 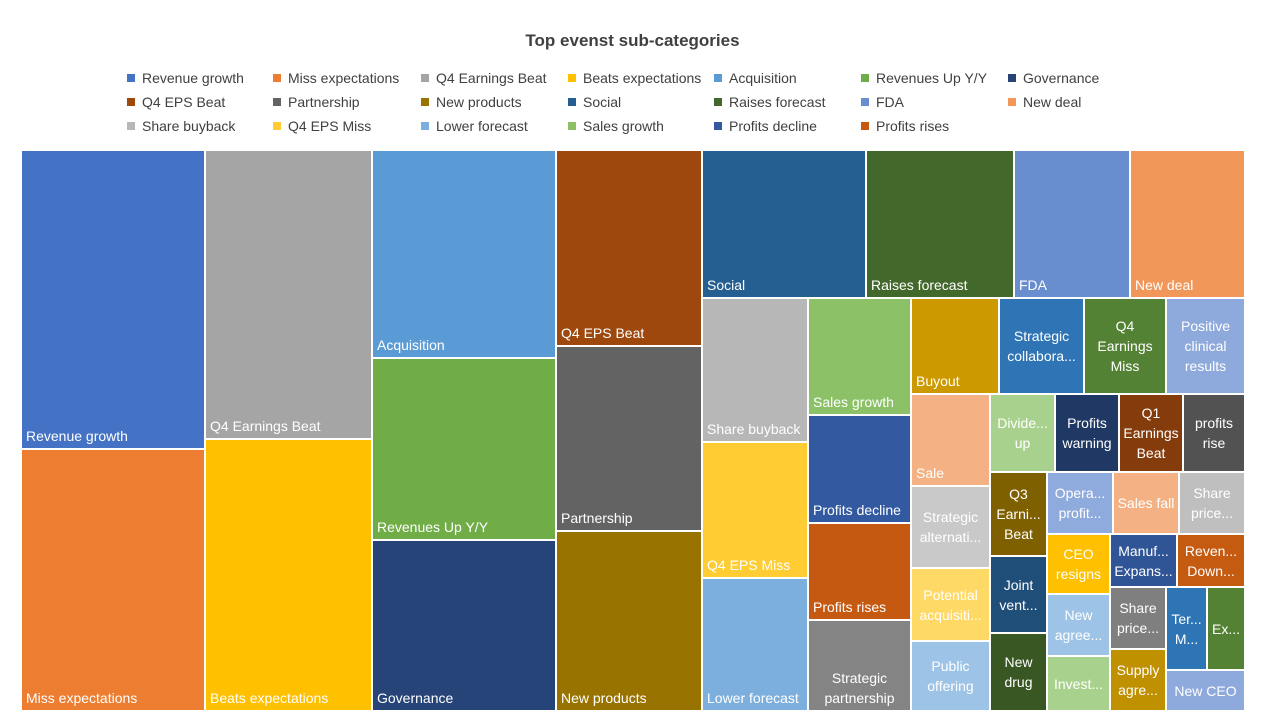 I want to click on legend-item: Profits decline, so click(x=765, y=126).